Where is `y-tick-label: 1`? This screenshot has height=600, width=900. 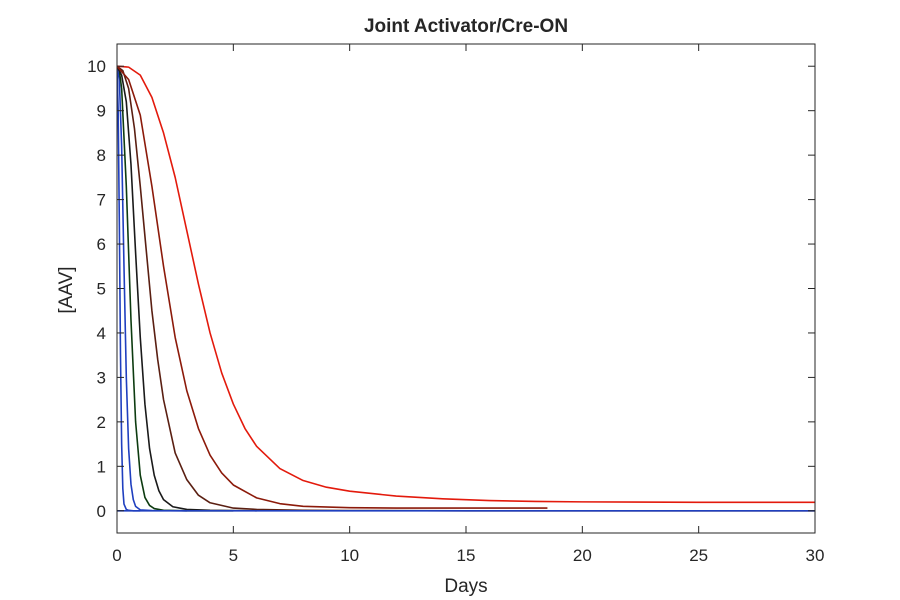 y-tick-label: 1 is located at coordinates (101, 466).